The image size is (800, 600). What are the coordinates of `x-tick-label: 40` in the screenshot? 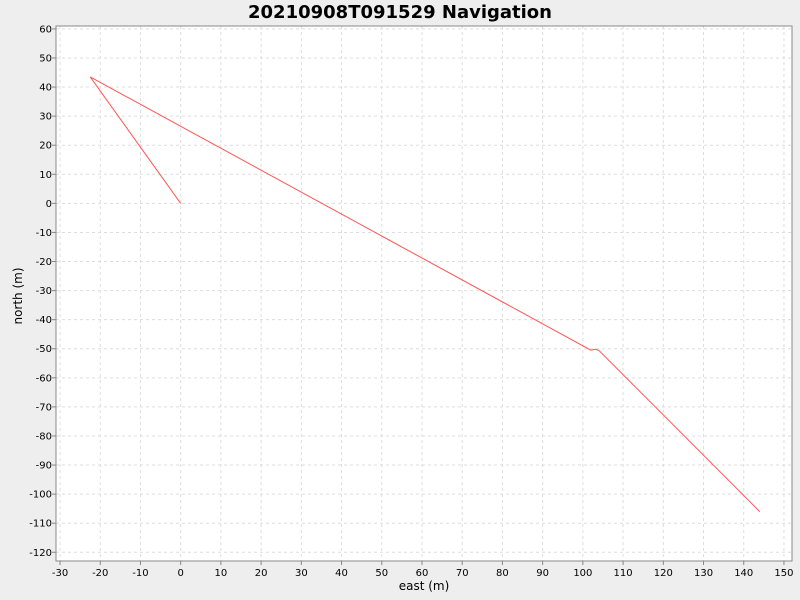 It's located at (341, 573).